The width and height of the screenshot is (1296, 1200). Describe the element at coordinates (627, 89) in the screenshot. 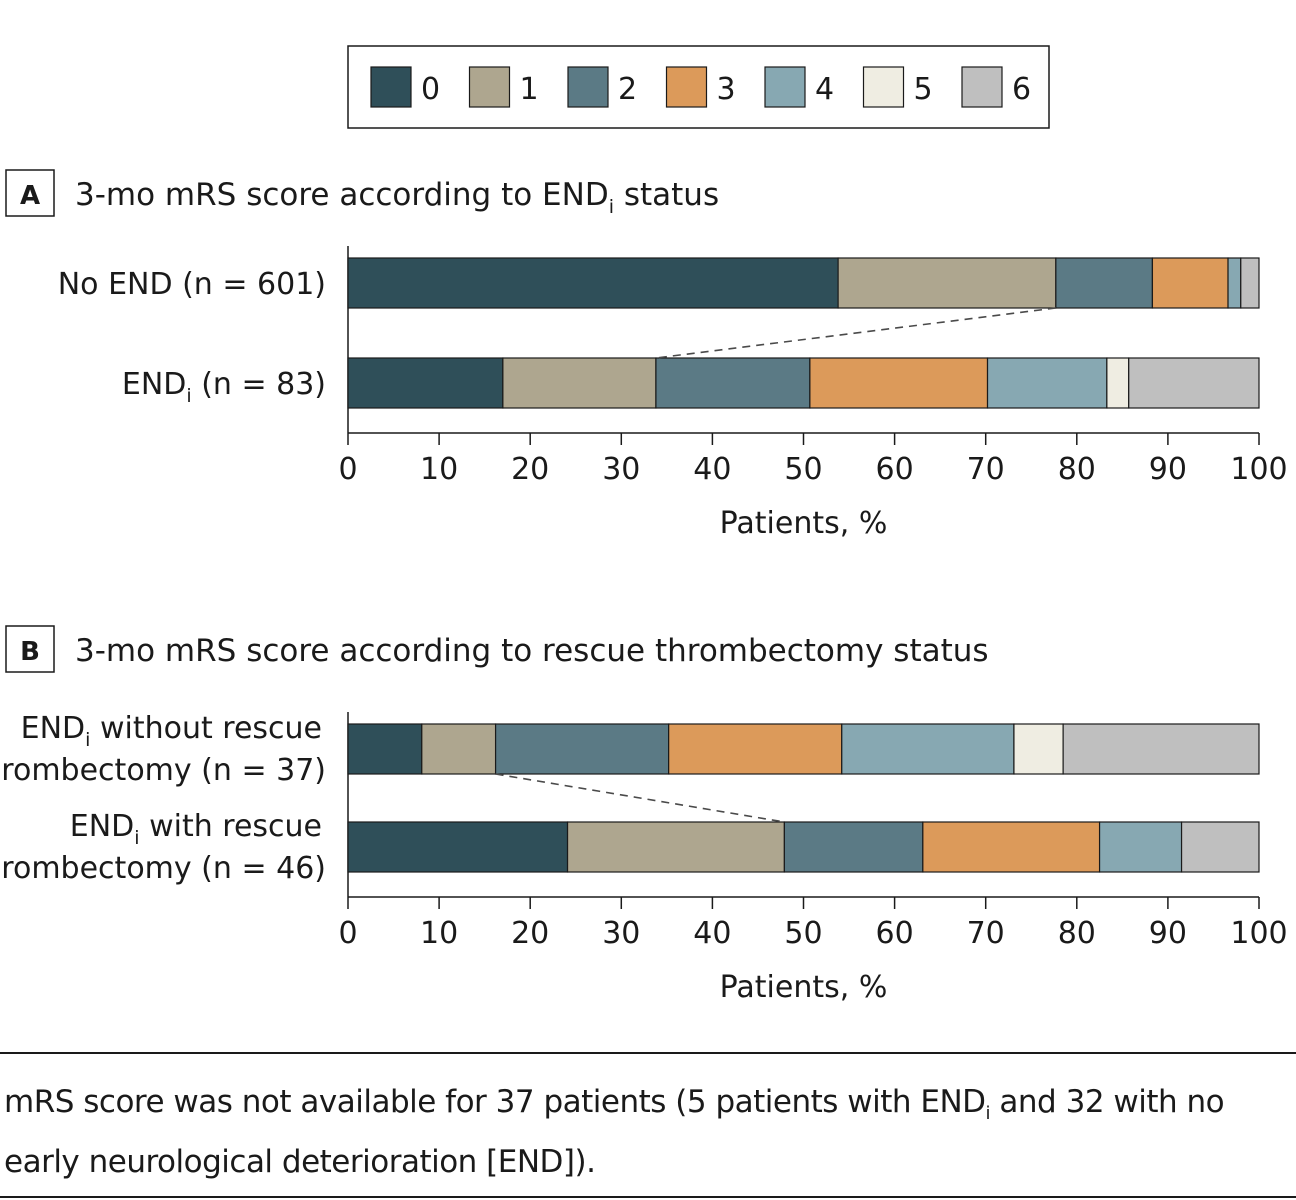

I see `legend-label-2: 2` at that location.